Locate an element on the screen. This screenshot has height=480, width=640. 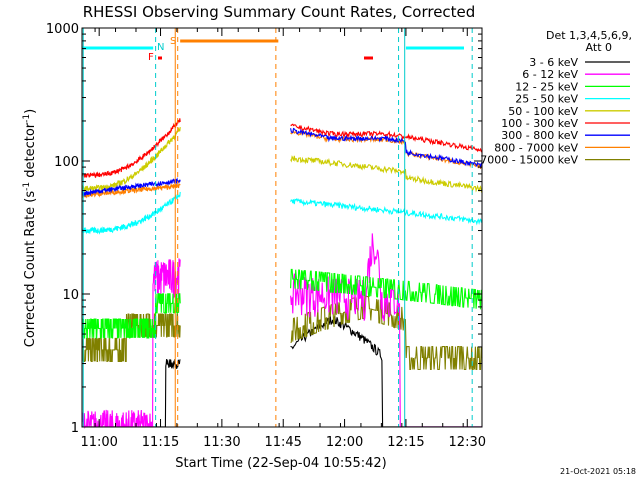
legend-title-line2: Att 0 is located at coordinates (599, 47).